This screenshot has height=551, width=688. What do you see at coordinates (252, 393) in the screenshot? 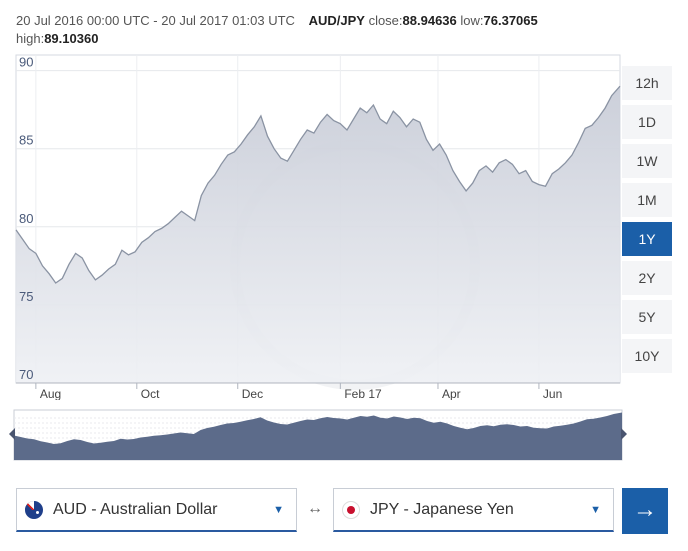
I see `x-tick-label: Dec` at bounding box center [252, 393].